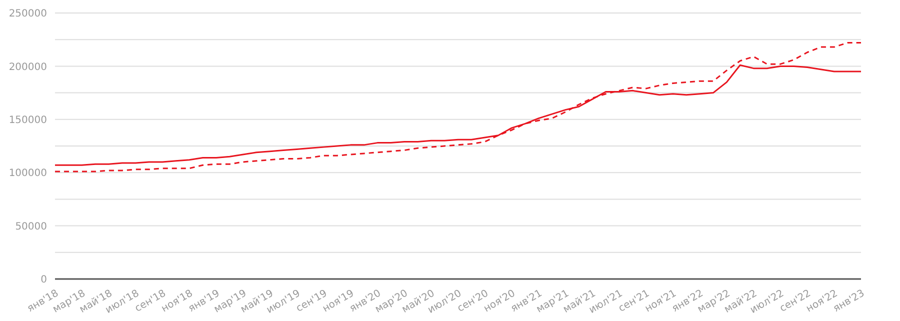  I want to click on y-tick-label: 200000, so click(27, 67).